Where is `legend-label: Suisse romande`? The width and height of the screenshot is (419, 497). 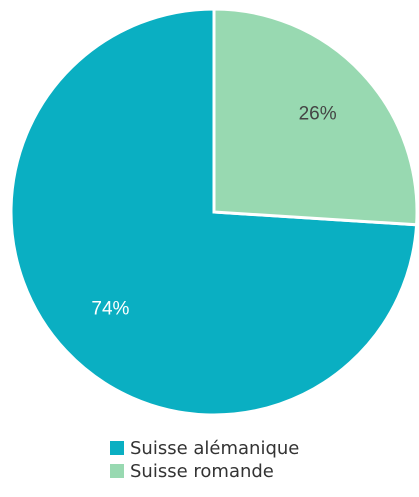 legend-label: Suisse romande is located at coordinates (202, 471).